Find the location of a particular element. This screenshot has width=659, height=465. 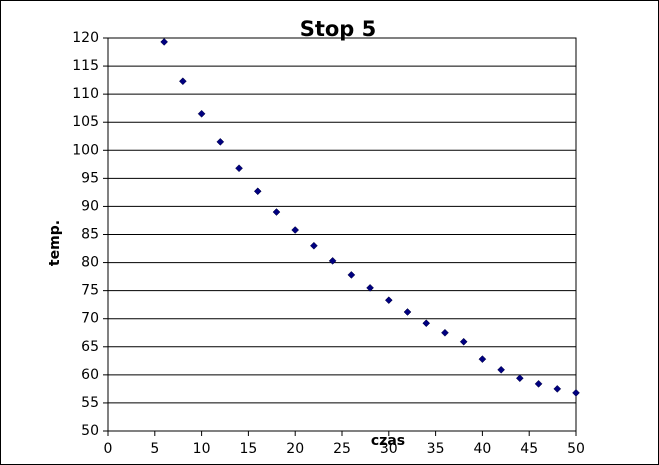

y-tick-label: 105 is located at coordinates (85, 122).